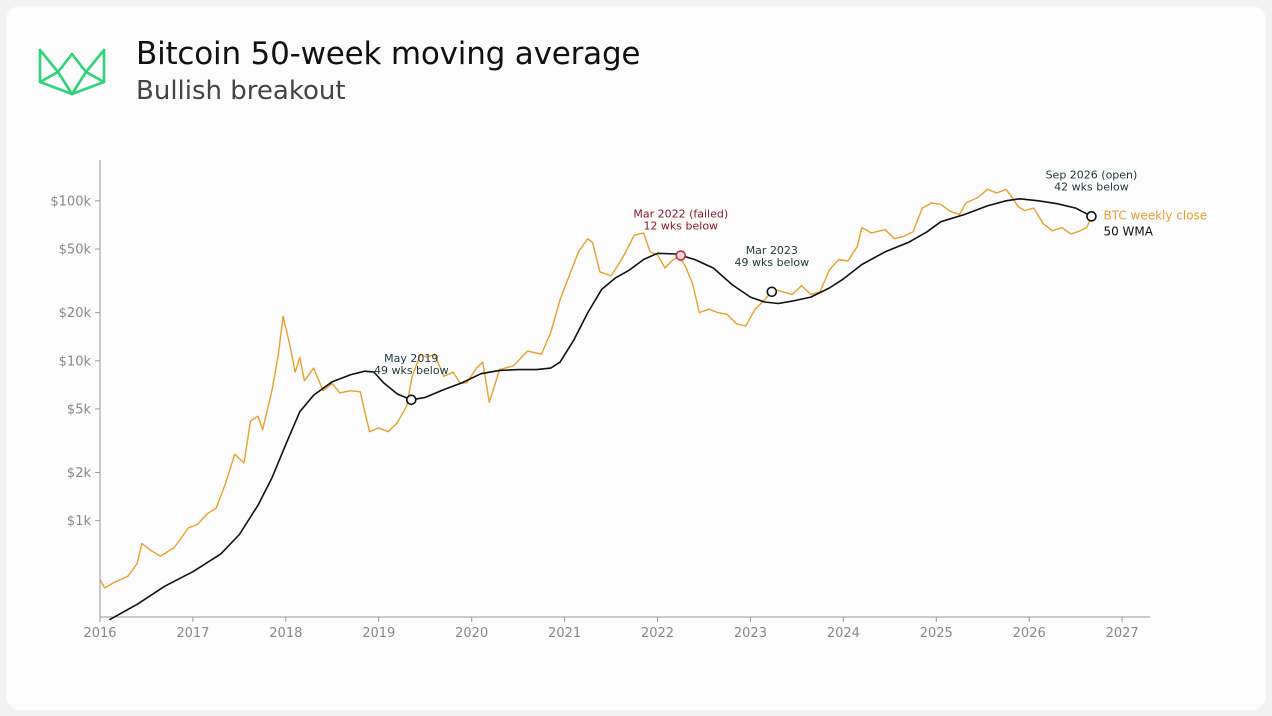 The height and width of the screenshot is (716, 1272). What do you see at coordinates (657, 633) in the screenshot?
I see `x-tick-label: 2022` at bounding box center [657, 633].